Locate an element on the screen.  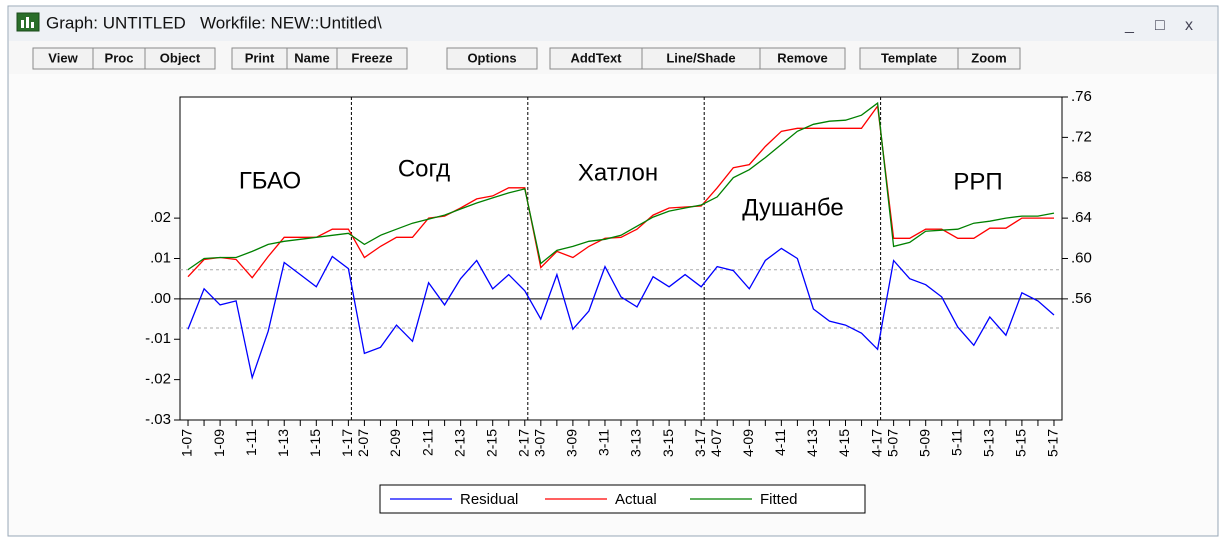
y2-tick-label: .56 is located at coordinates (1081, 298).